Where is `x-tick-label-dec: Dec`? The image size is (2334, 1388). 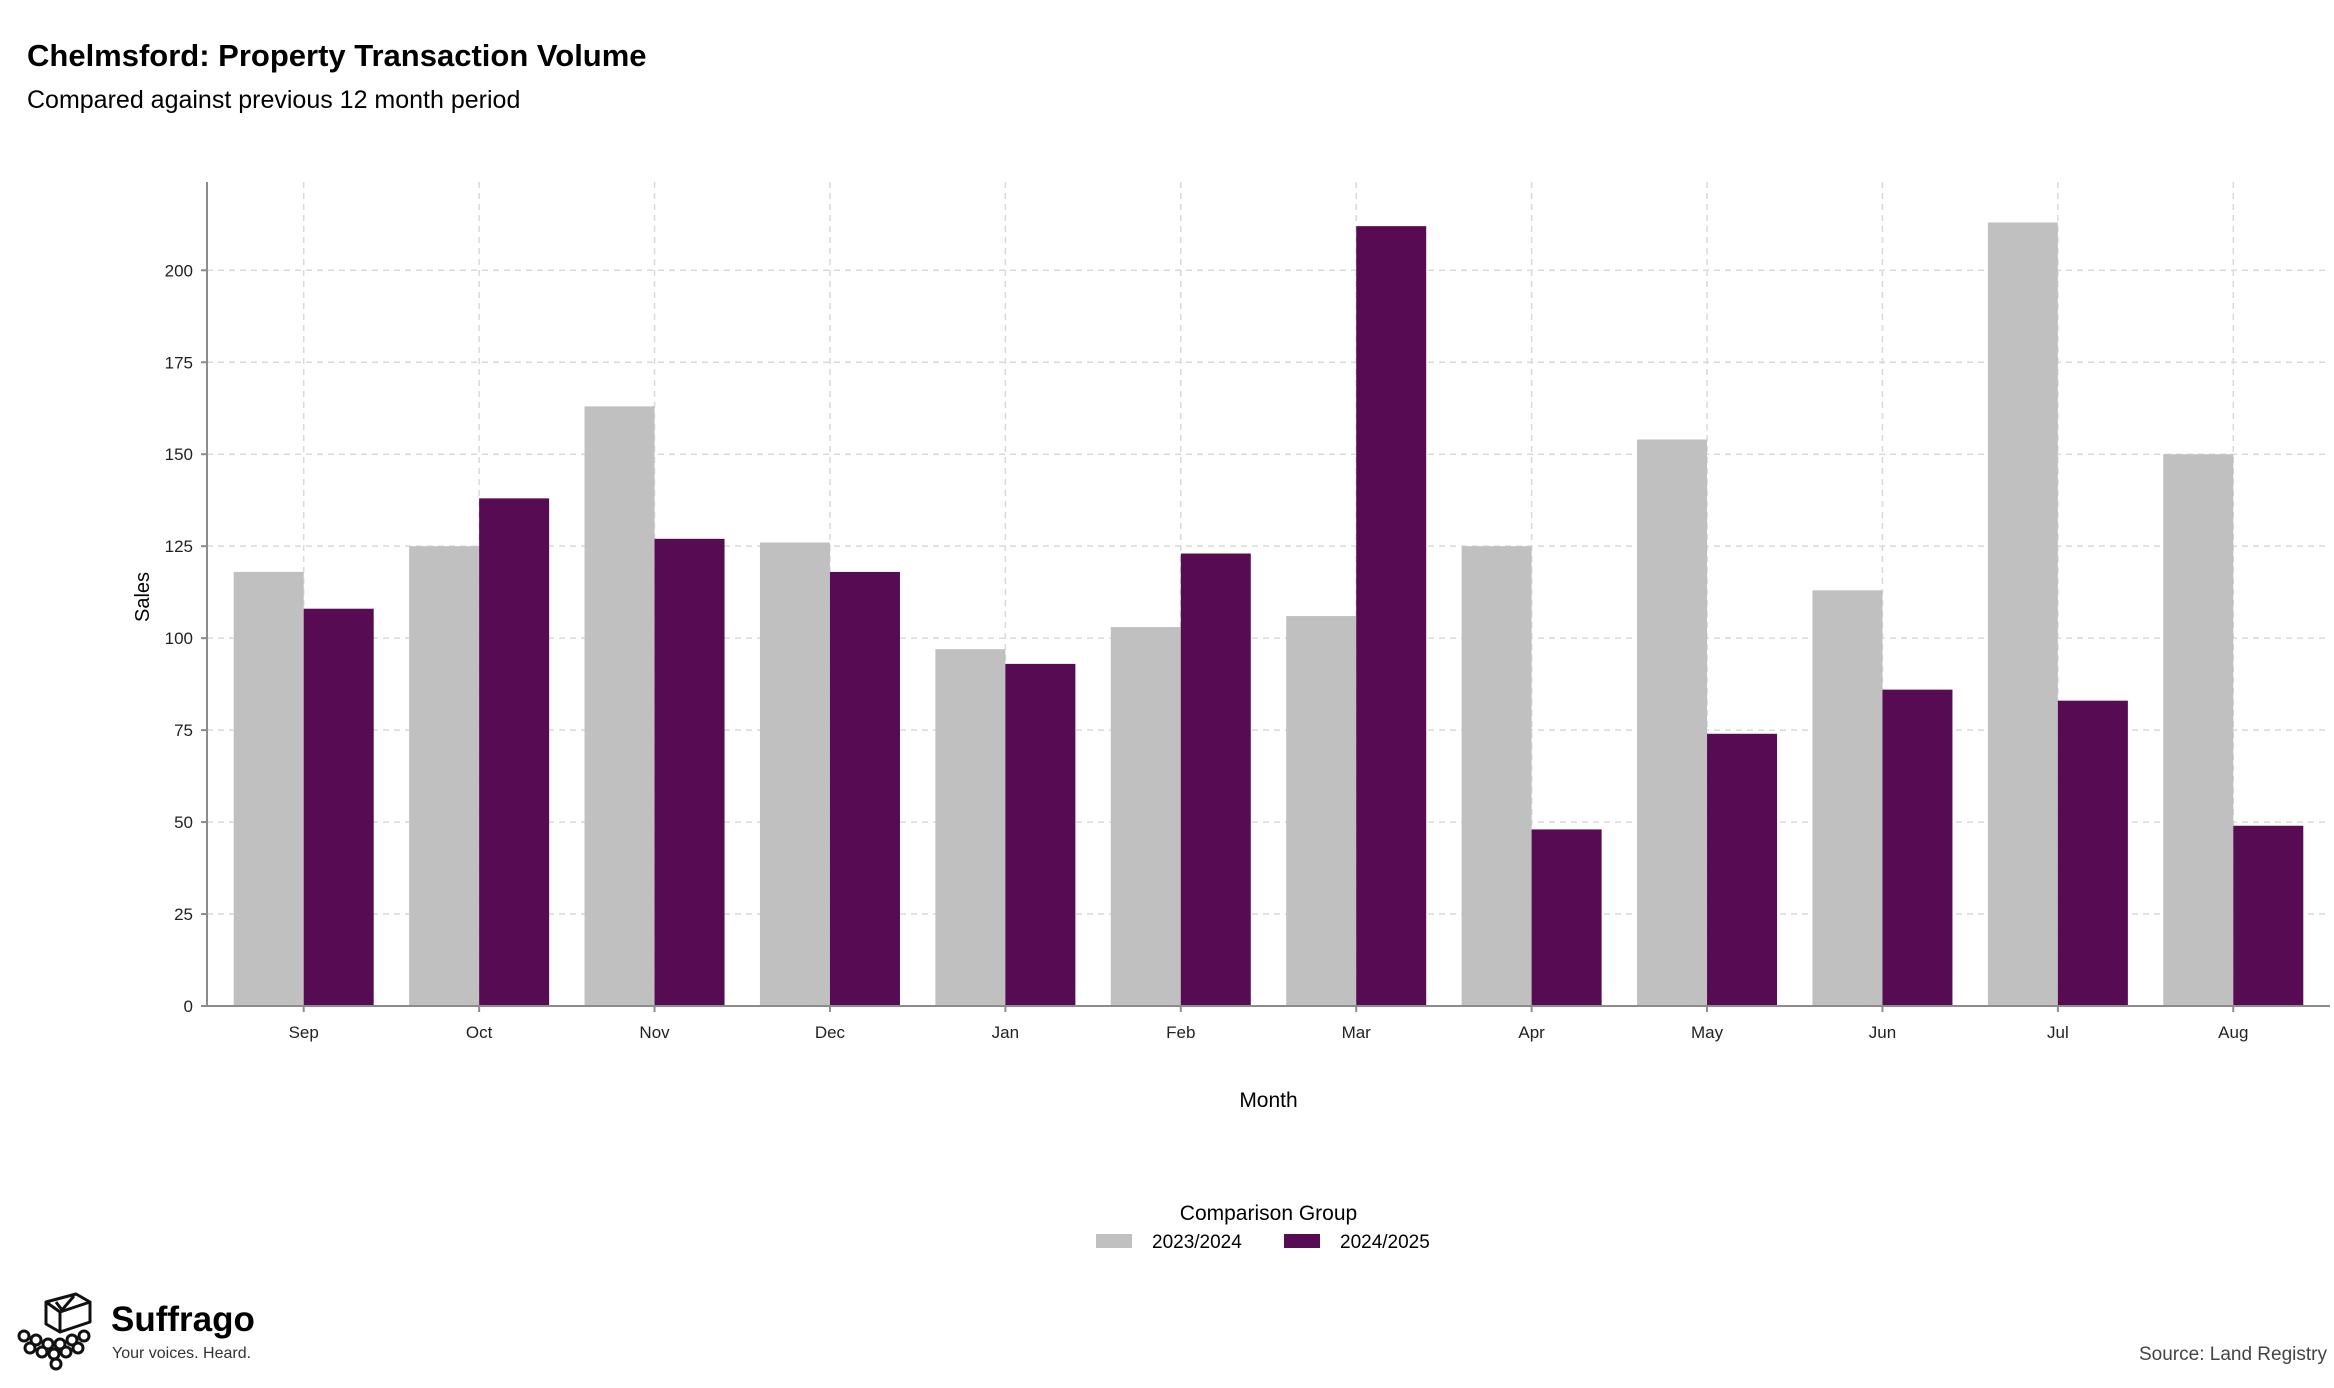 x-tick-label-dec: Dec is located at coordinates (830, 1032).